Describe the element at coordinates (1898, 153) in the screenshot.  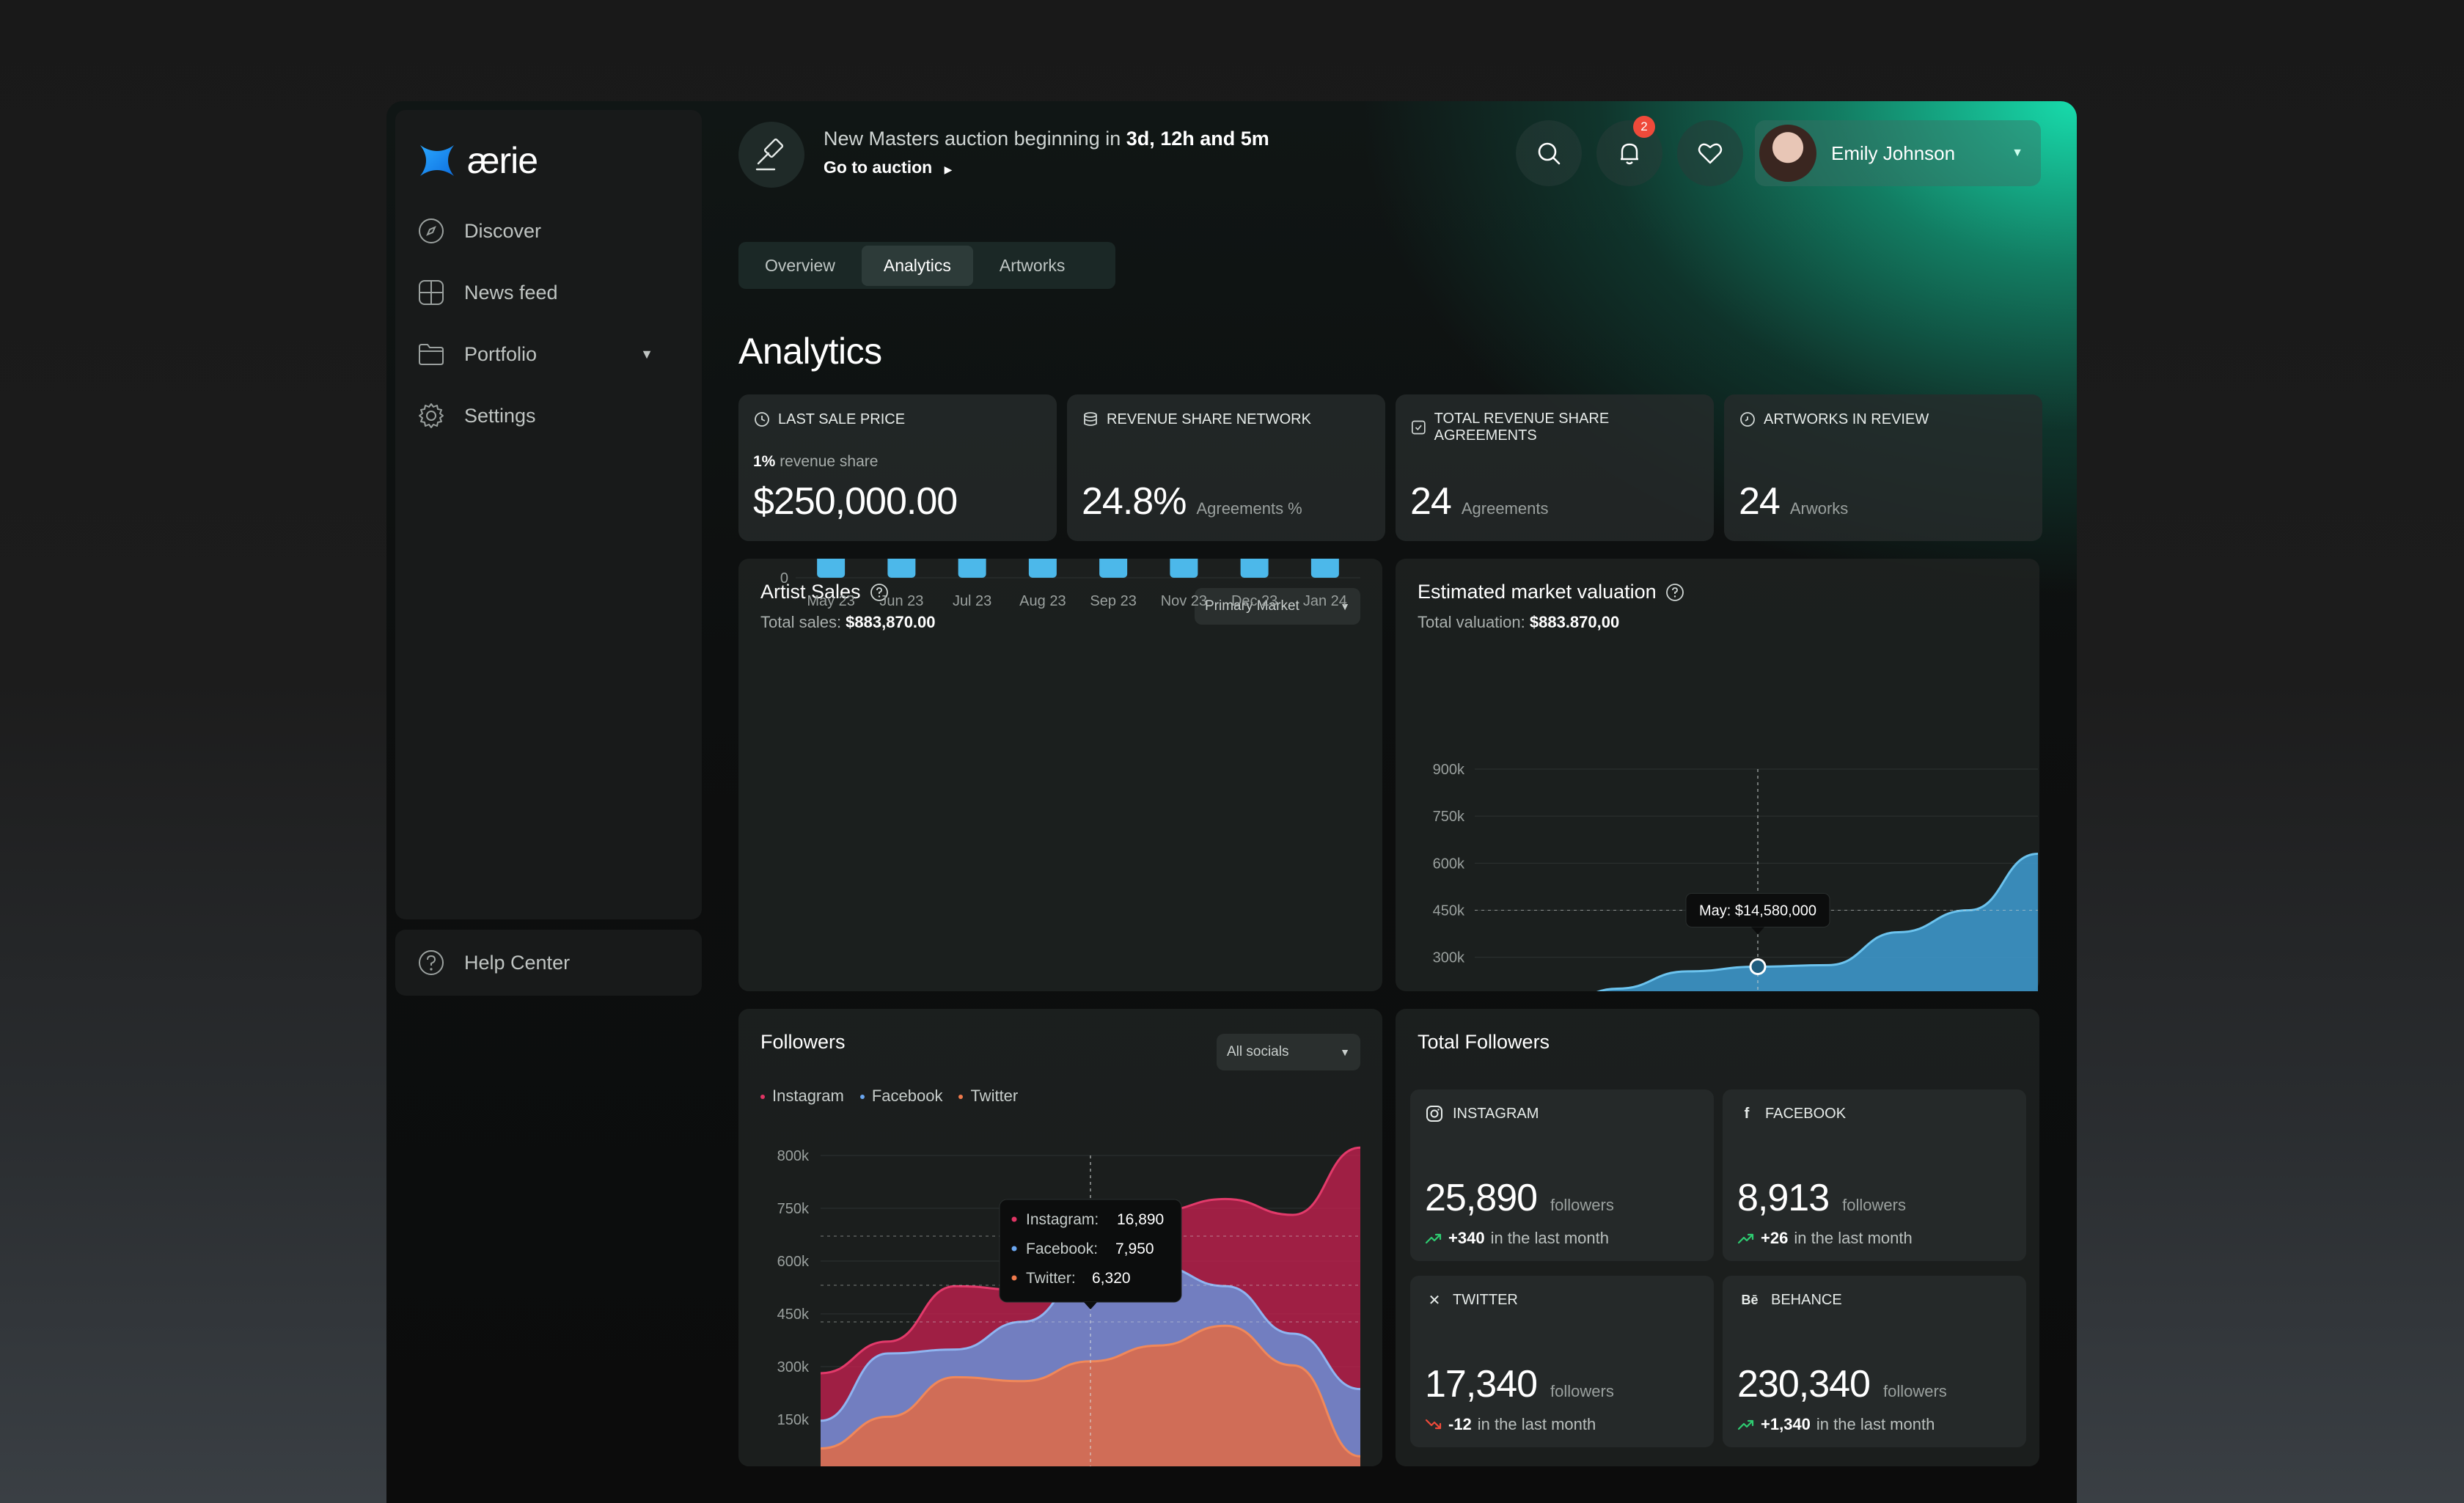
I see `user-menu: Emily Johnson ▼` at that location.